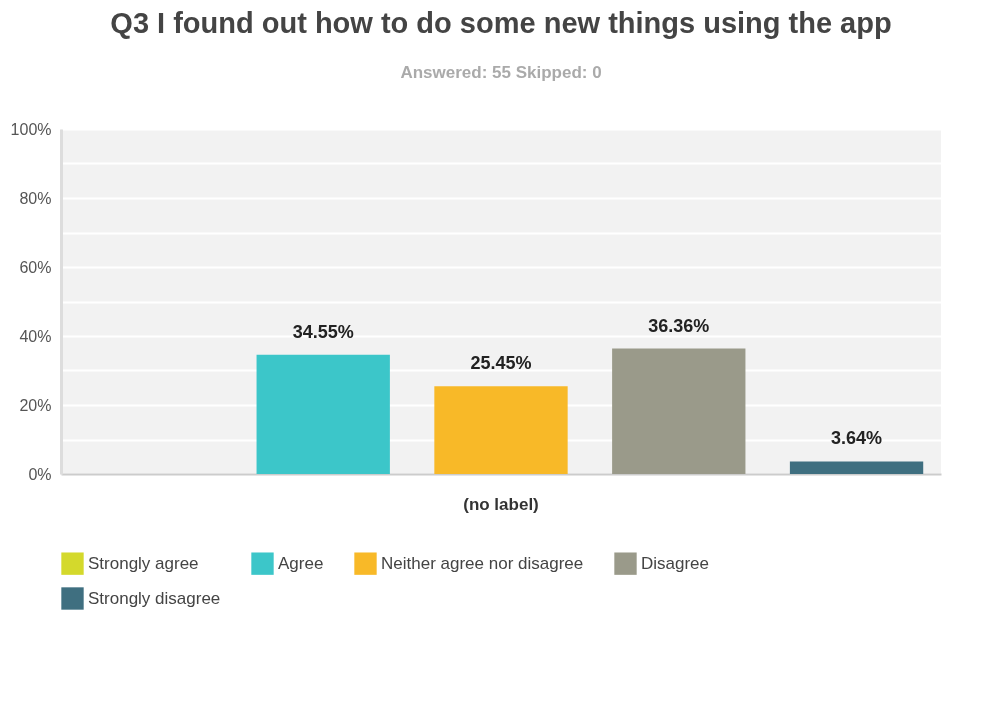 This screenshot has width=1003, height=713. What do you see at coordinates (35, 267) in the screenshot?
I see `y-tick-label: 60%` at bounding box center [35, 267].